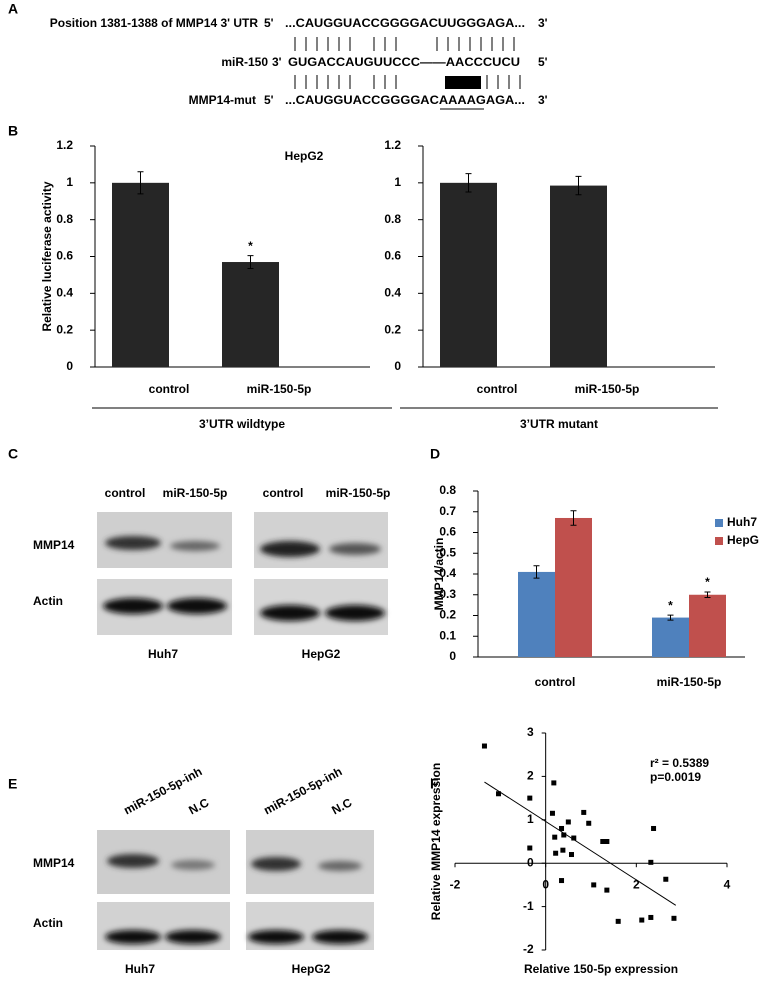 The height and width of the screenshot is (985, 759). I want to click on panel-label: C, so click(13, 454).